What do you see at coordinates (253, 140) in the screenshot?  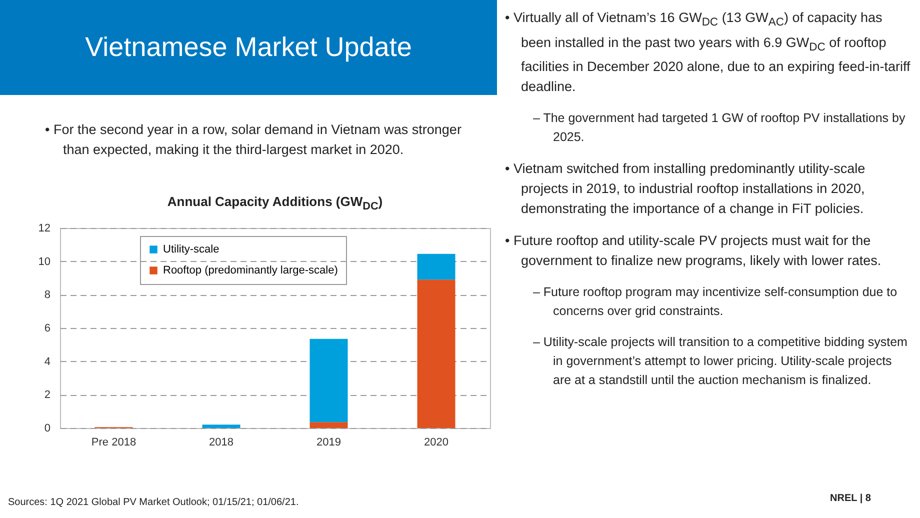 I see `text: • For the second year in a row, solar demand in Vietnam was stronger than expected, making it the third-largest market in 2020.` at bounding box center [253, 140].